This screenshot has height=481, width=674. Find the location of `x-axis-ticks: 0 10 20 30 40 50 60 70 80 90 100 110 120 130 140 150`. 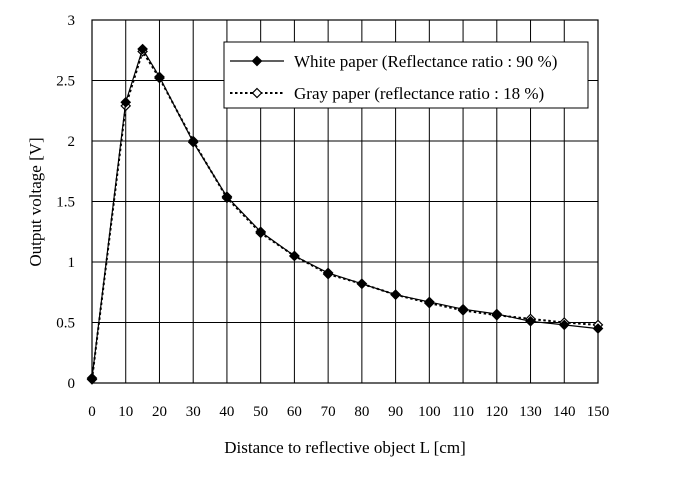

x-axis-ticks: 0 10 20 30 40 50 60 70 80 90 100 110 120 130 140 150 is located at coordinates (348, 412).